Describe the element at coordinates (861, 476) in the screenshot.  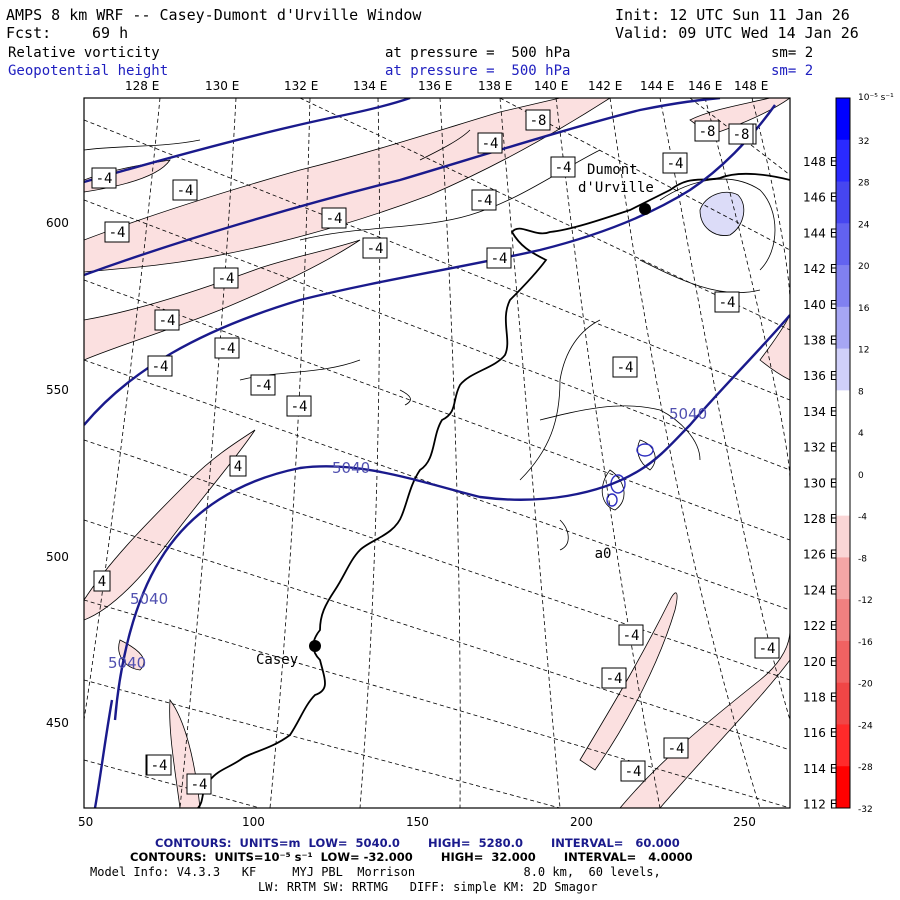
I see `colorbar-label: 0` at that location.